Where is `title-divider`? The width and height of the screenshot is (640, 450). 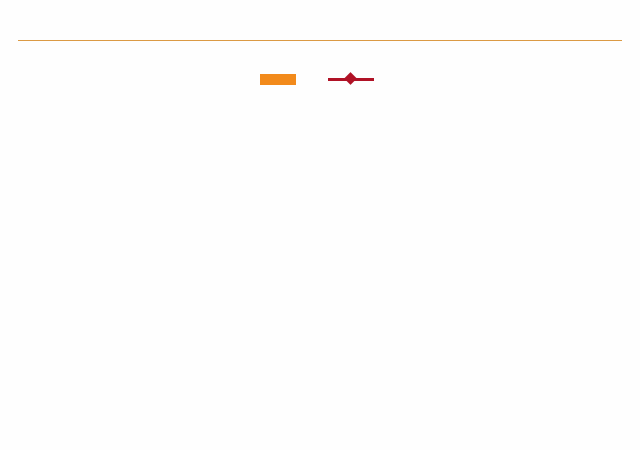
title-divider is located at coordinates (320, 40).